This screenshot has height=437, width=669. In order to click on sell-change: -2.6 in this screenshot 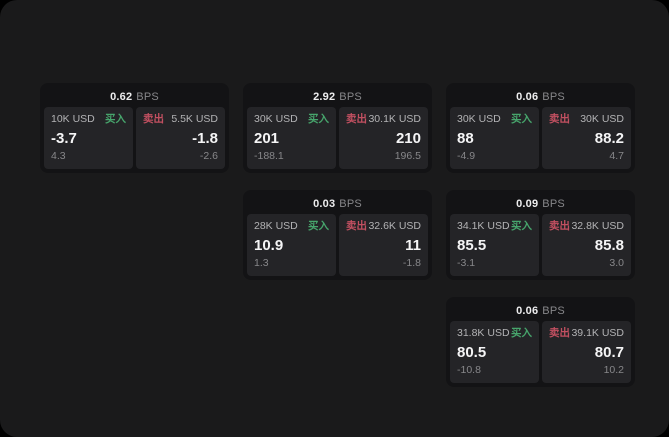, I will do `click(208, 156)`.